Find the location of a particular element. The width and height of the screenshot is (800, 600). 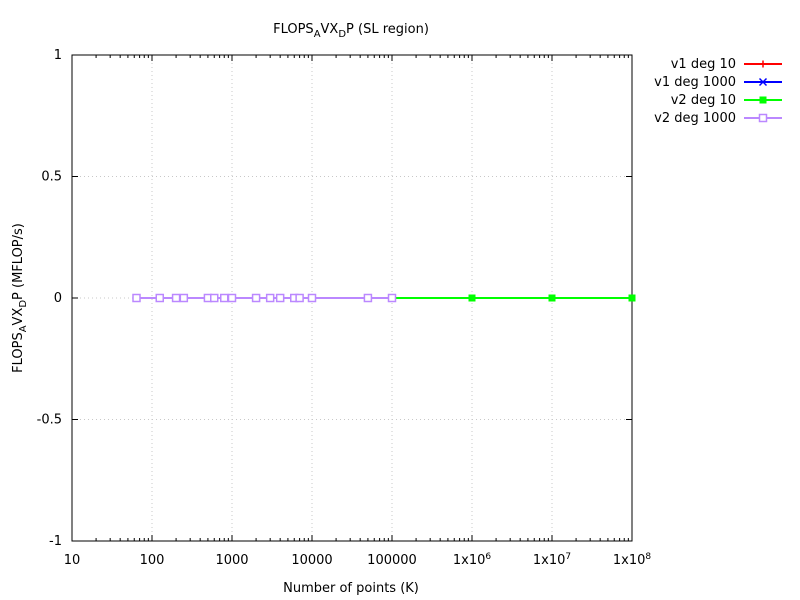

legend-label: v1 deg 1000 is located at coordinates (695, 82).